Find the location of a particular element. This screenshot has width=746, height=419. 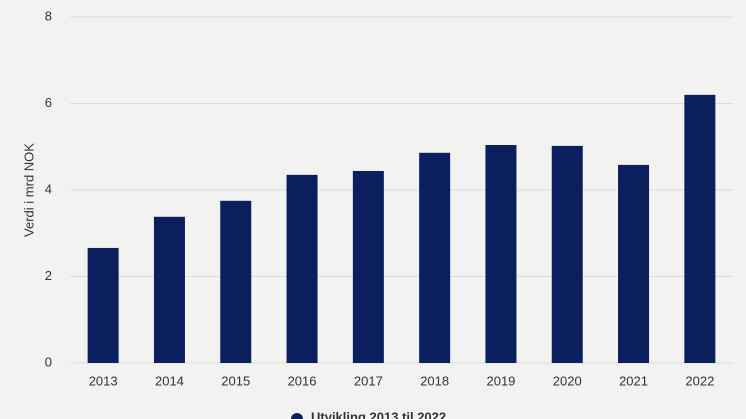

x-tick-label: 2015 is located at coordinates (235, 380).